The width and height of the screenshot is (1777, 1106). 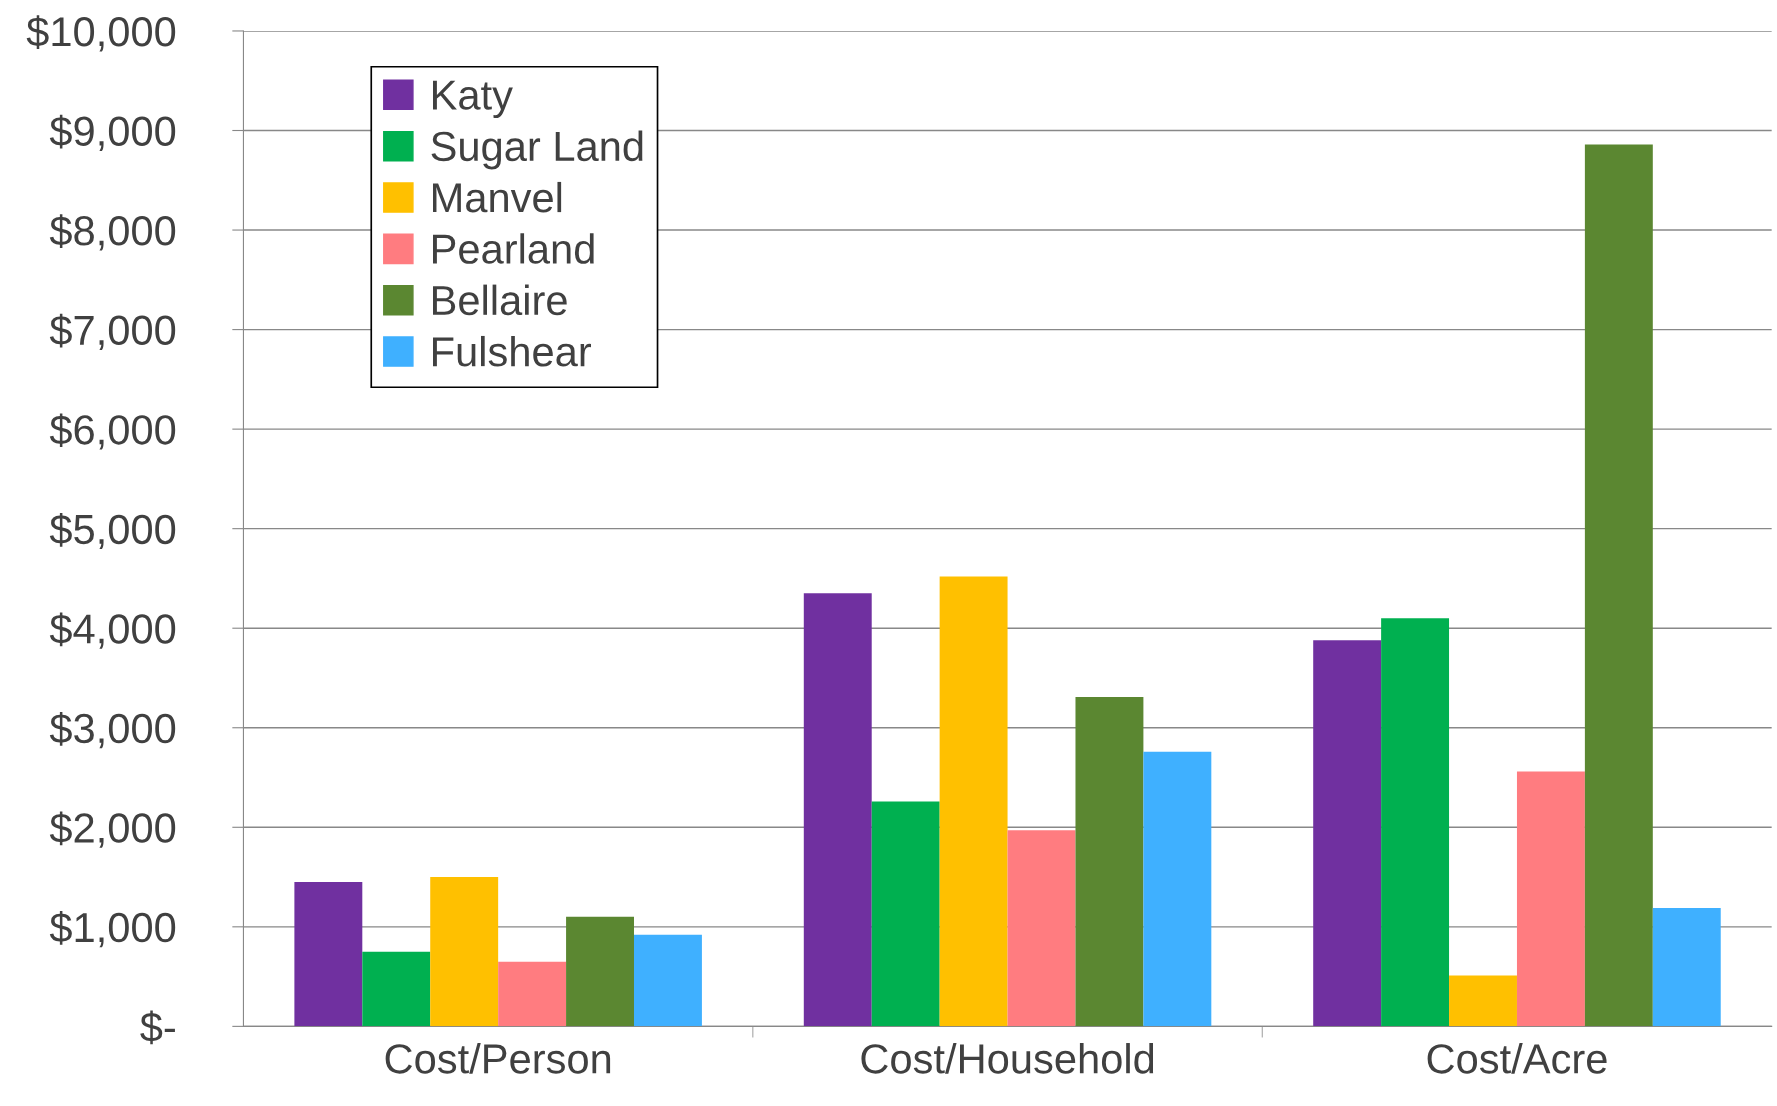 What do you see at coordinates (112, 630) in the screenshot?
I see `y-tick-label: $4,000` at bounding box center [112, 630].